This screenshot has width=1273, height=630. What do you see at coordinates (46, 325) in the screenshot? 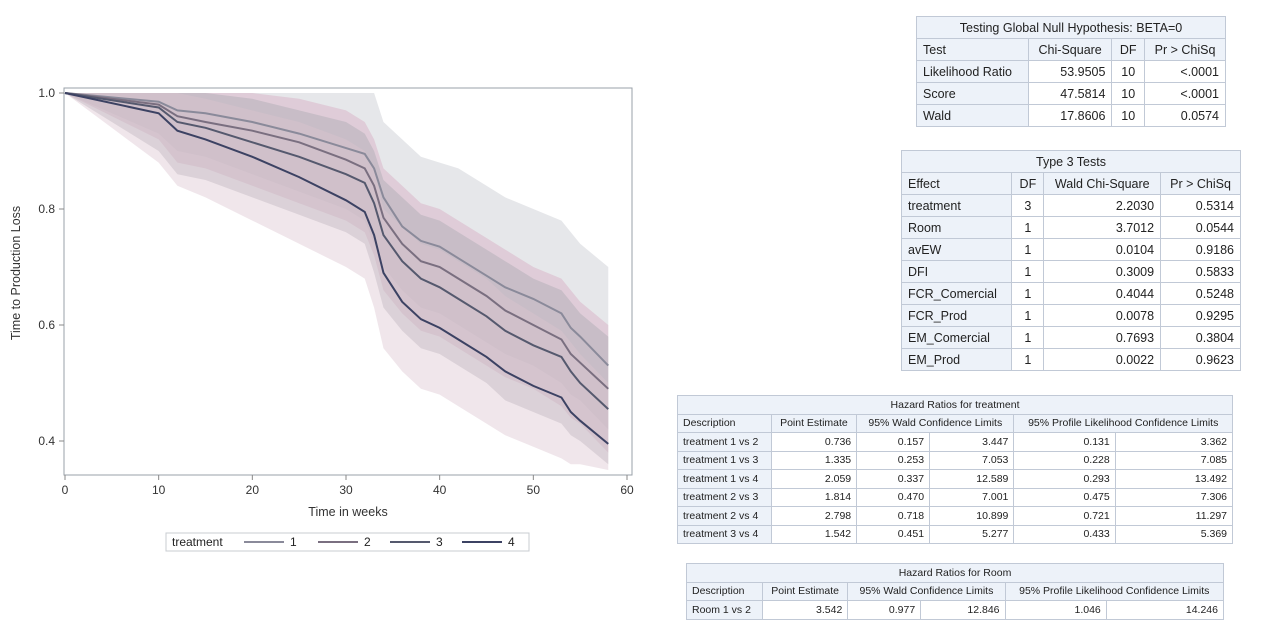
I see `y-tick-label: 0.6` at bounding box center [46, 325].